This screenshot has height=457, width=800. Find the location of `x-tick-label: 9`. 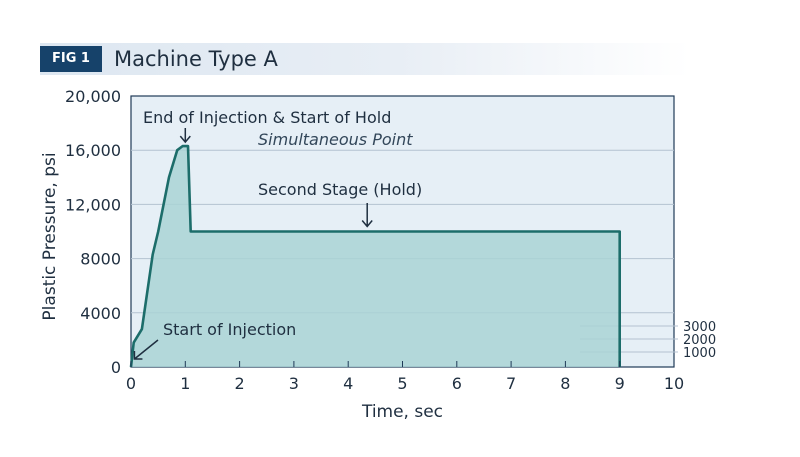

x-tick-label: 9 is located at coordinates (620, 383).